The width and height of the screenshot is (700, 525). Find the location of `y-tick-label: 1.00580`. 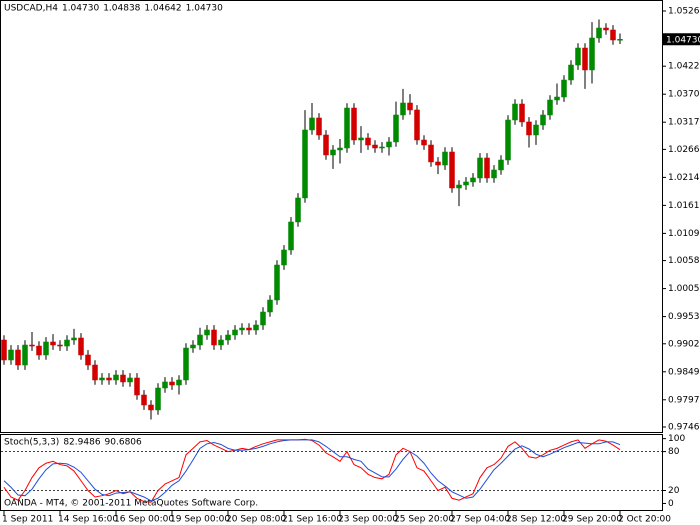

y-tick-label: 1.00580 is located at coordinates (684, 261).